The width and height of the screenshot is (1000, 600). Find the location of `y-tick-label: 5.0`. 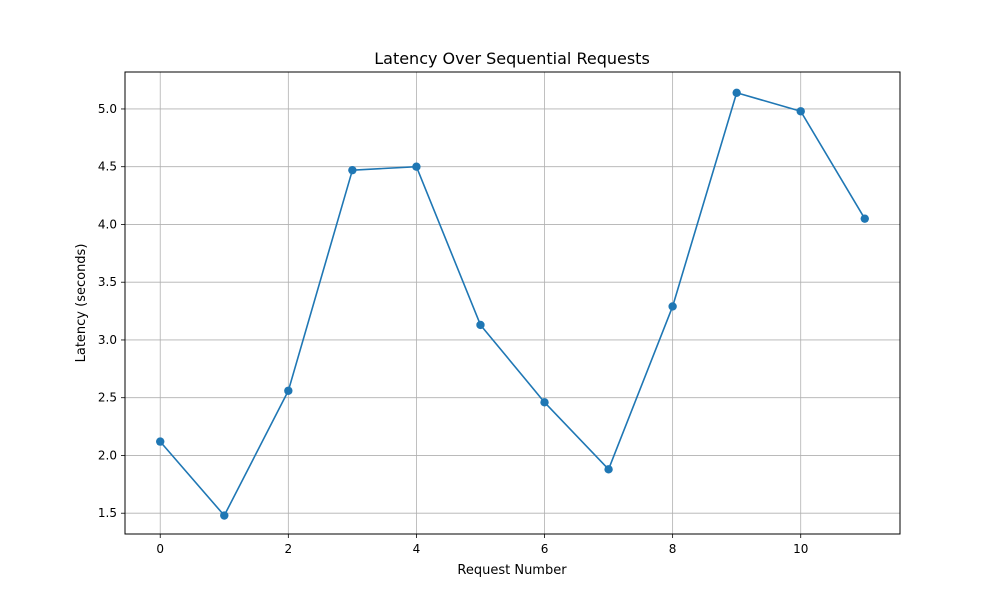

y-tick-label: 5.0 is located at coordinates (107, 109).